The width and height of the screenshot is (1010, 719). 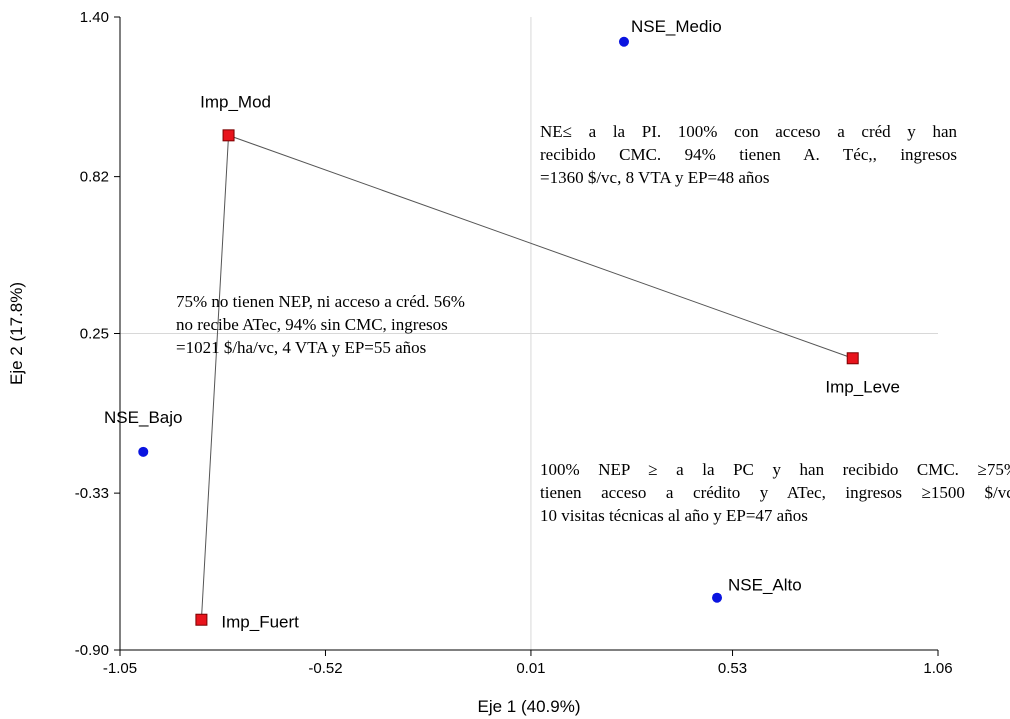 What do you see at coordinates (260, 622) in the screenshot?
I see `point-label: Imp_Fuert` at bounding box center [260, 622].